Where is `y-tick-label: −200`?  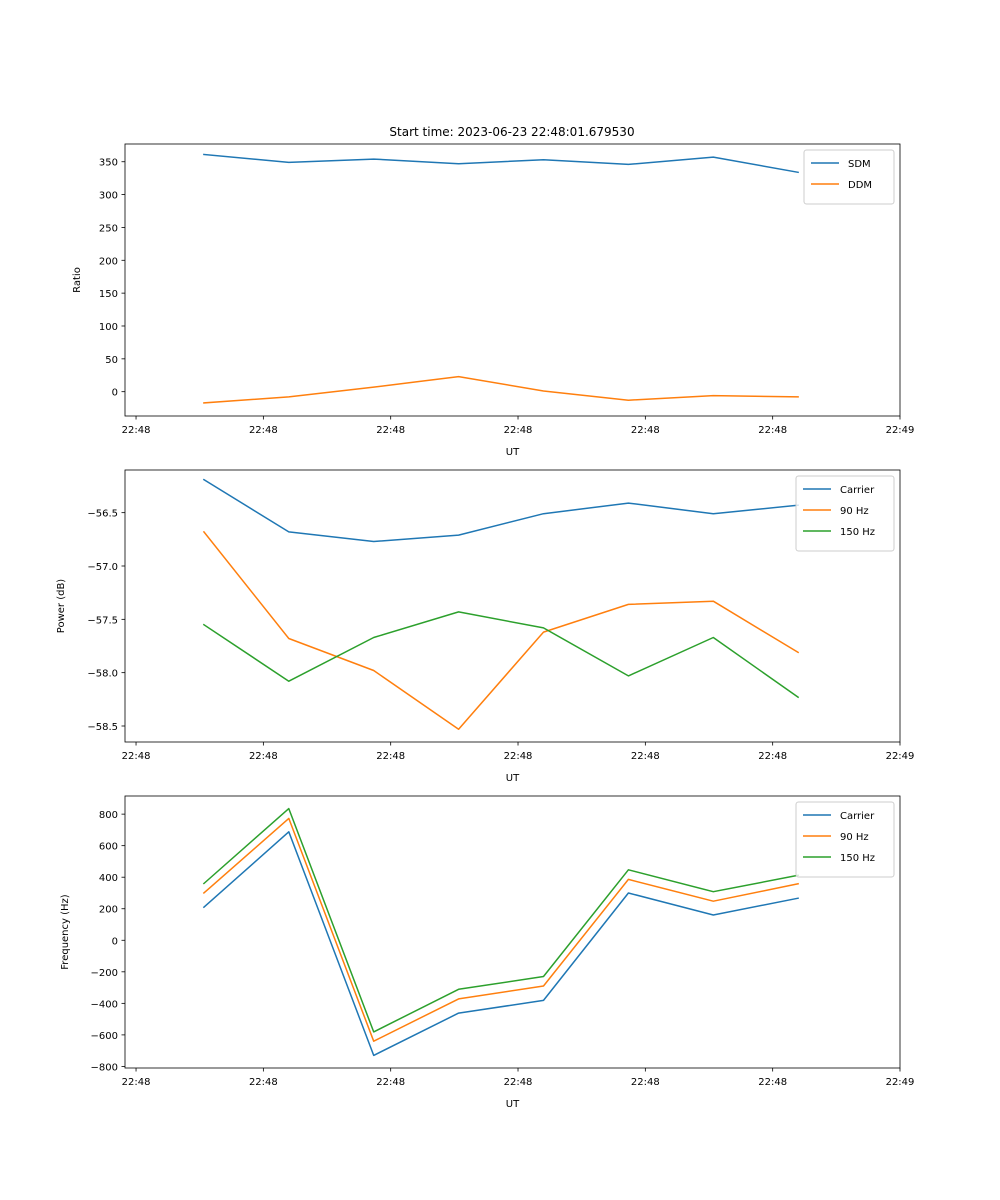
y-tick-label: −200 is located at coordinates (104, 973).